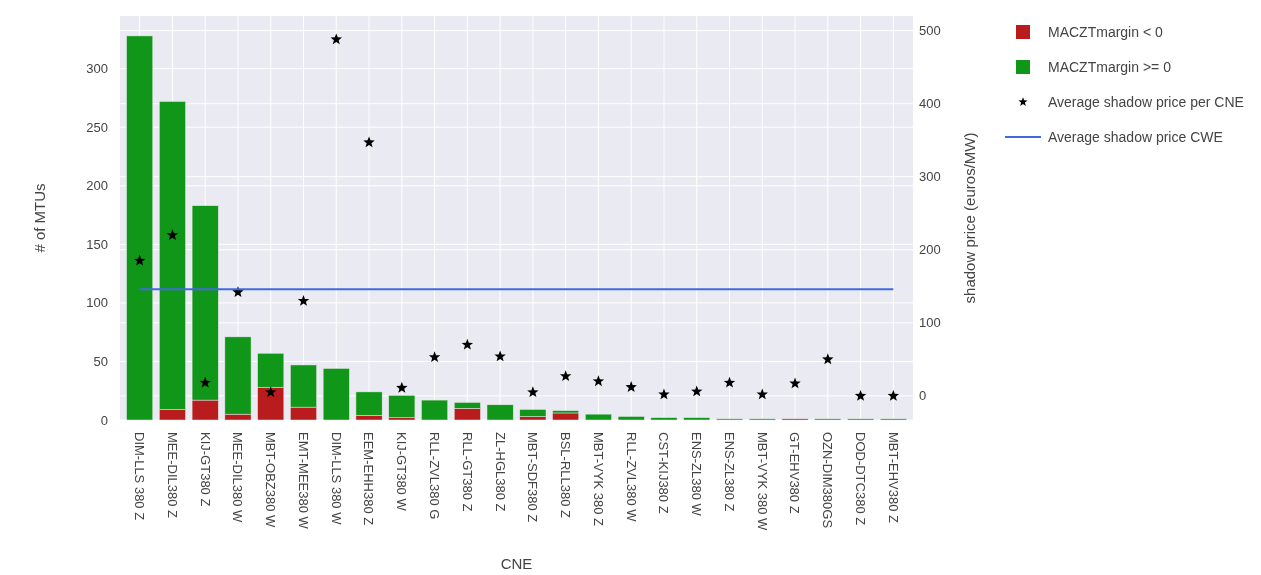 The image size is (1261, 575). I want to click on x-tick-label: EEM-EHH380 Z, so click(369, 479).